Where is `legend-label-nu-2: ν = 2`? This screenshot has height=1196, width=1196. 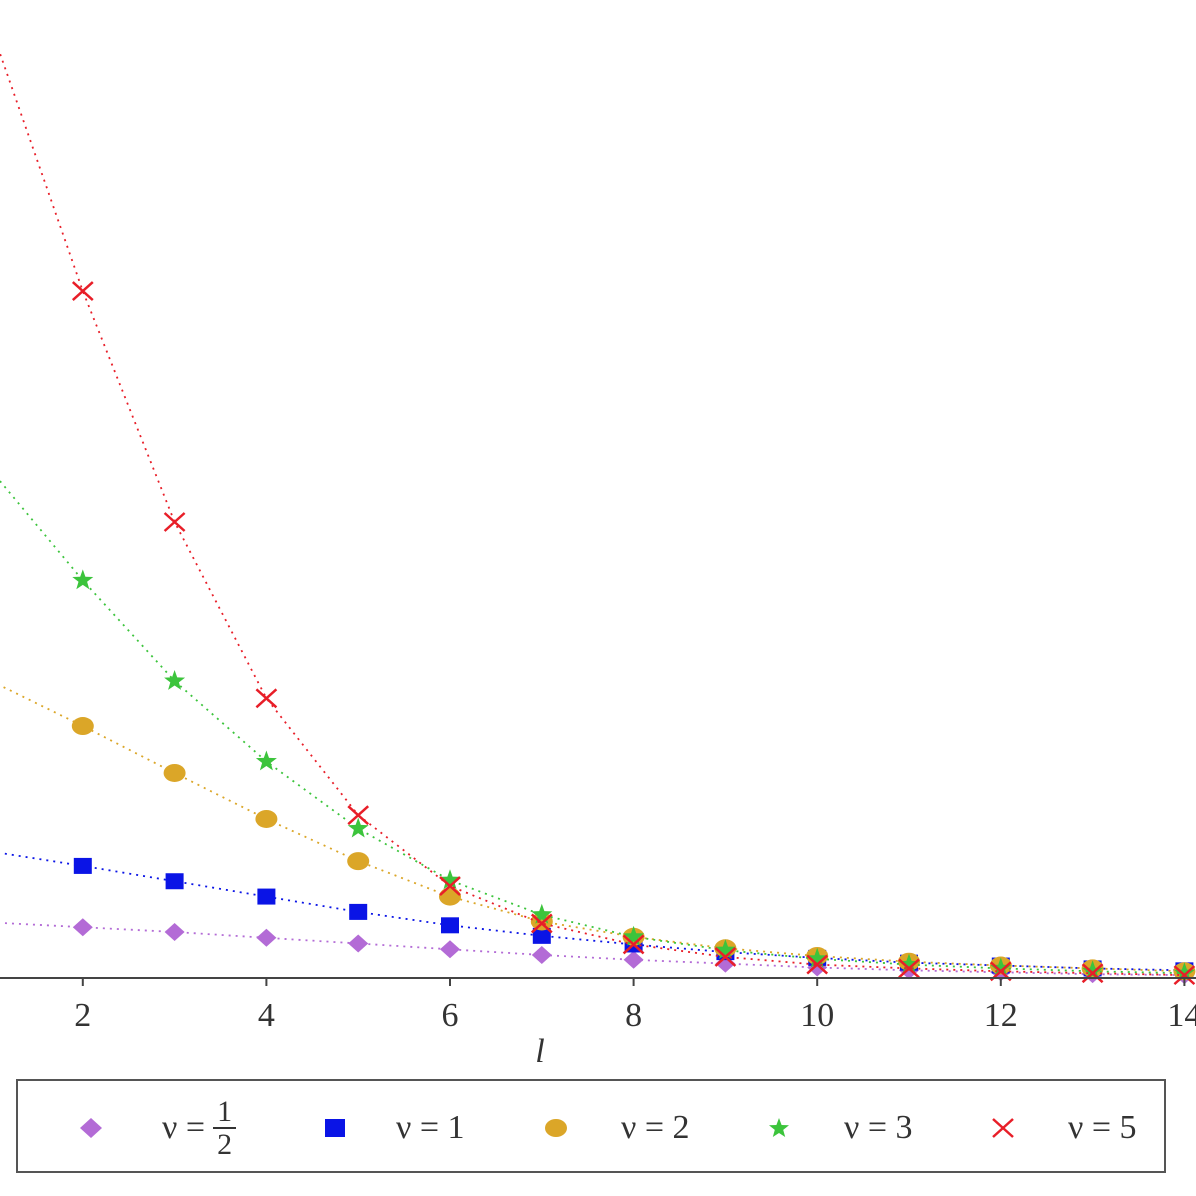 legend-label-nu-2: ν = 2 is located at coordinates (655, 1127).